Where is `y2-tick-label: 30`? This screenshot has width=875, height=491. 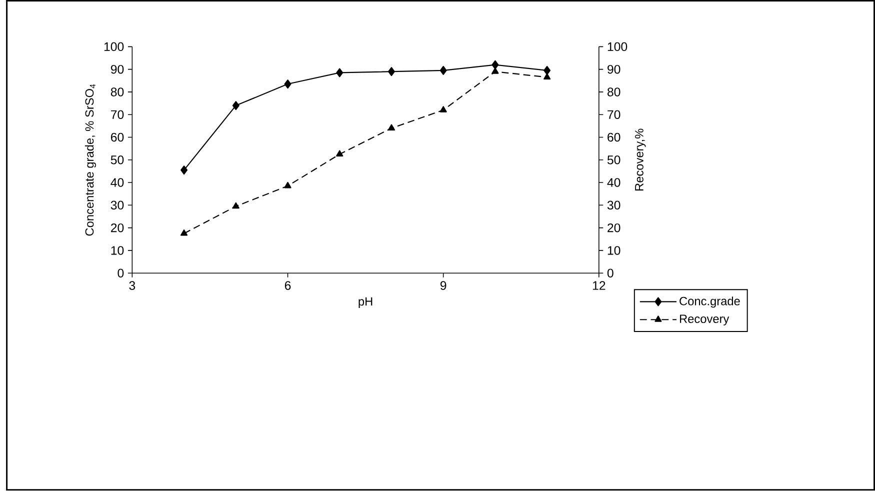
y2-tick-label: 30 is located at coordinates (613, 205).